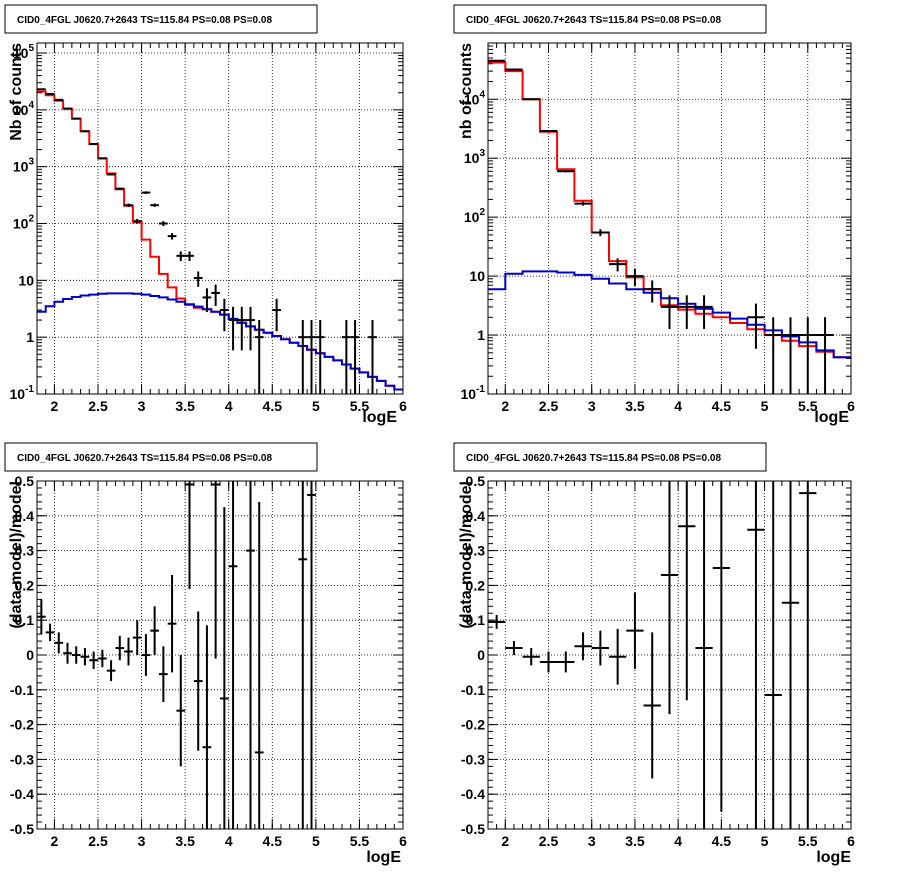  What do you see at coordinates (466, 91) in the screenshot?
I see `y-axis-label: nb of counts` at bounding box center [466, 91].